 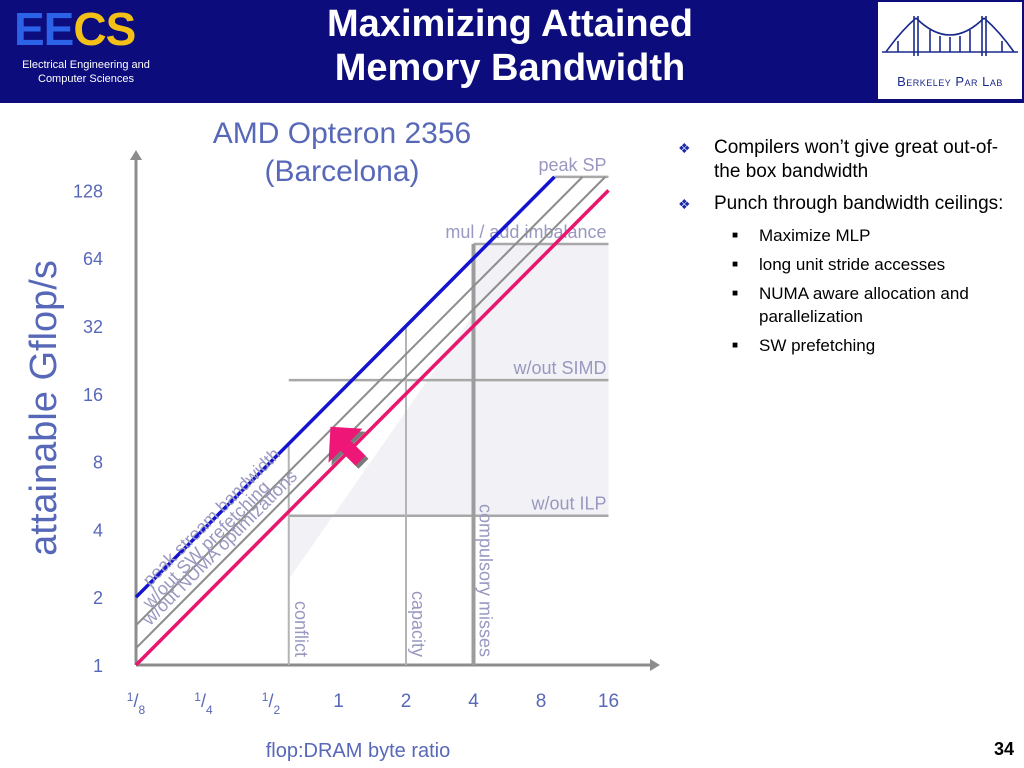 What do you see at coordinates (541, 701) in the screenshot?
I see `x-tick-label: 8` at bounding box center [541, 701].